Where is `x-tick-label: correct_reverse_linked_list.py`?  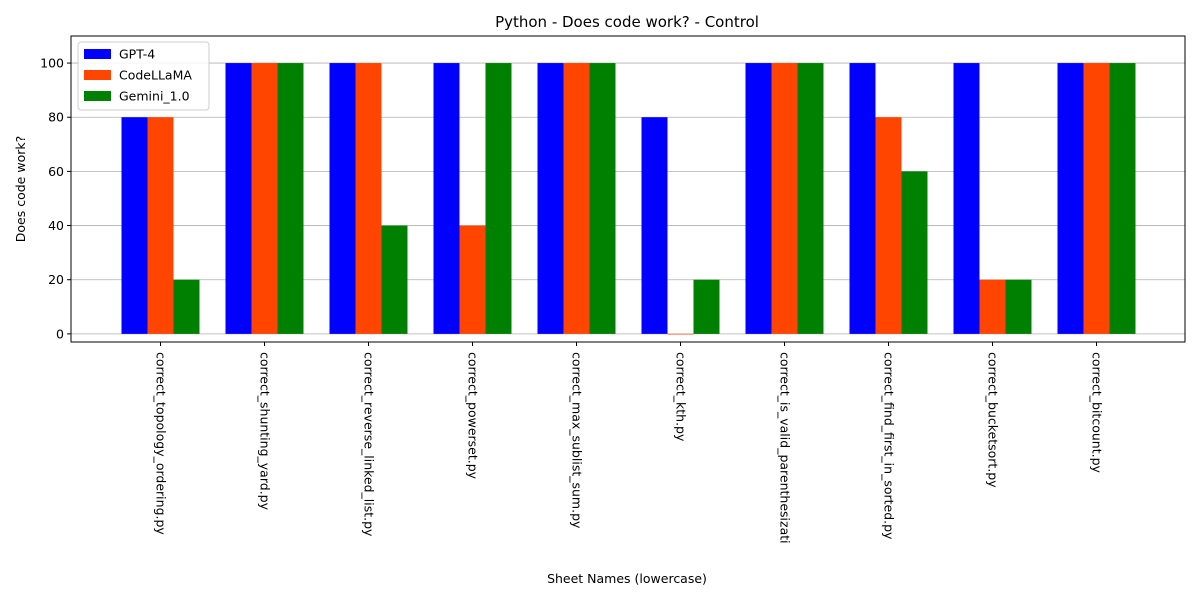 x-tick-label: correct_reverse_linked_list.py is located at coordinates (369, 444).